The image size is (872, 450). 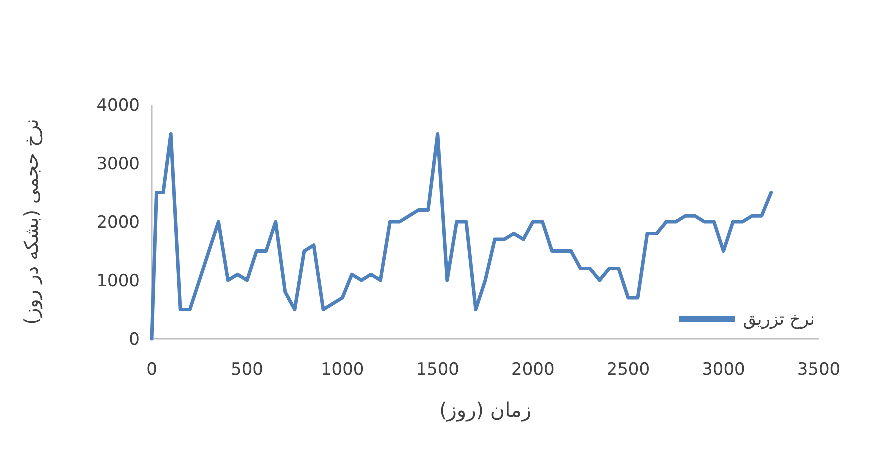 What do you see at coordinates (247, 370) in the screenshot?
I see `x-tick-label: 500` at bounding box center [247, 370].